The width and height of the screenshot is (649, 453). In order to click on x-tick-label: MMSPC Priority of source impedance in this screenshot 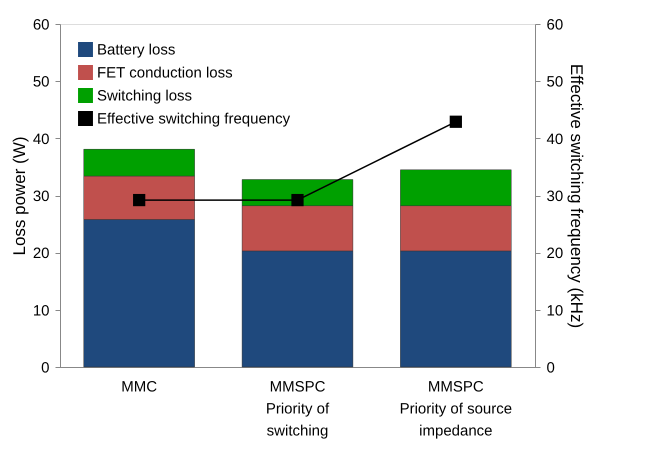, I will do `click(456, 409)`.